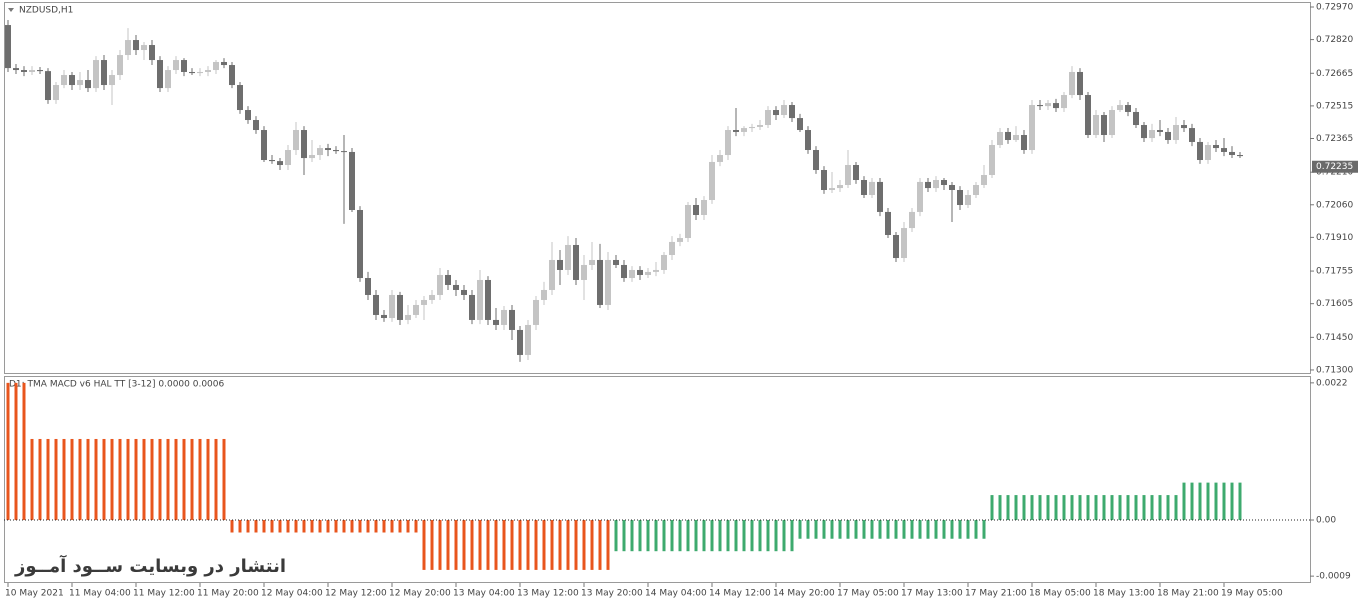 The height and width of the screenshot is (605, 1360). Describe the element at coordinates (164, 594) in the screenshot. I see `x-tick-label: 11 May 12:00` at that location.